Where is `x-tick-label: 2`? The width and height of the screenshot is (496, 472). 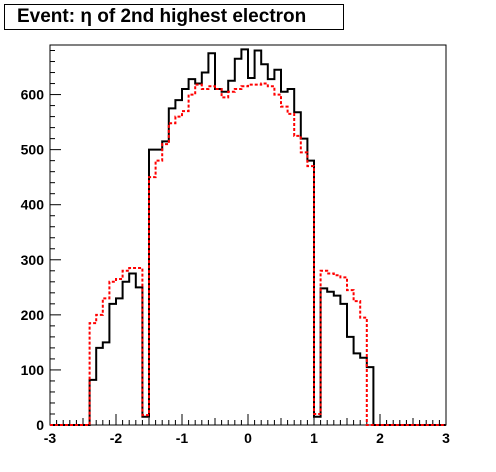
x-tick-label: 2 is located at coordinates (380, 438).